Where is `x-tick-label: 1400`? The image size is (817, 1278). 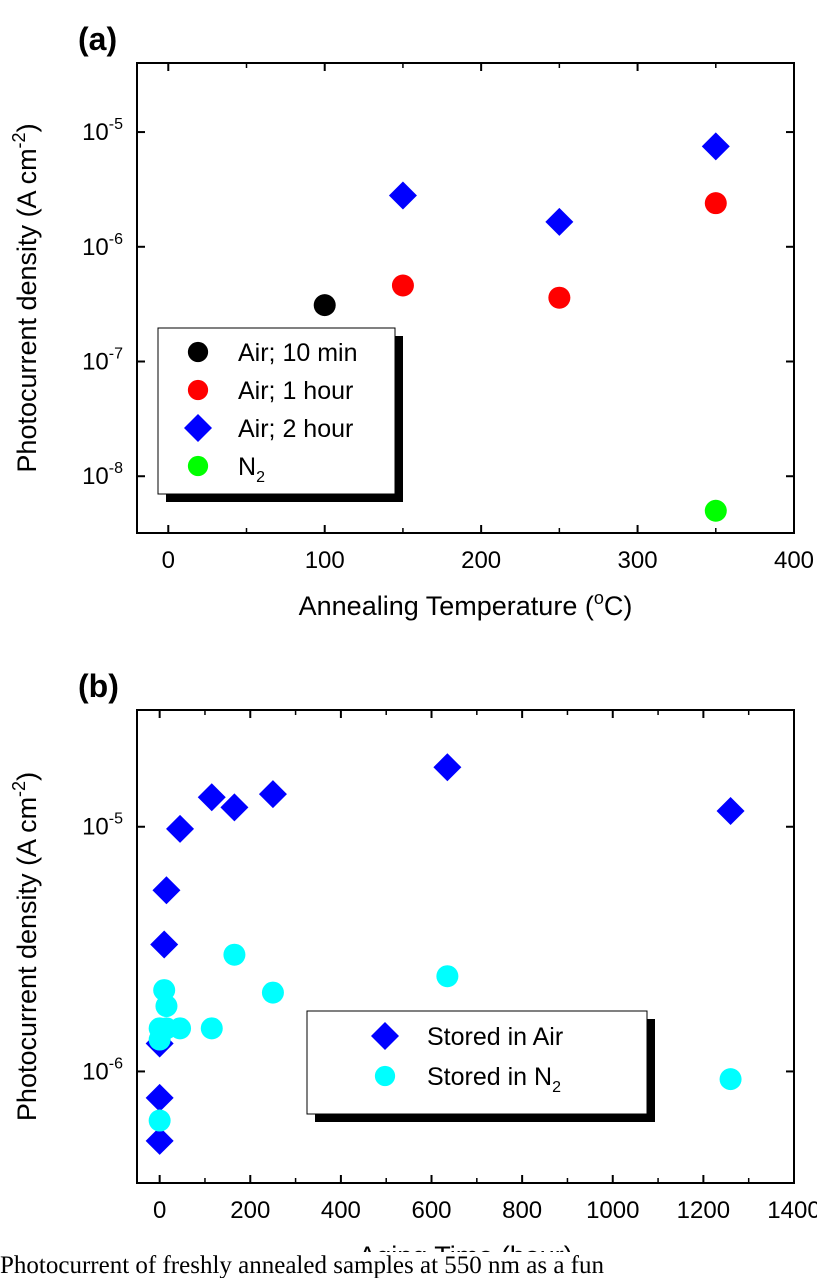
x-tick-label: 1400 is located at coordinates (792, 1210).